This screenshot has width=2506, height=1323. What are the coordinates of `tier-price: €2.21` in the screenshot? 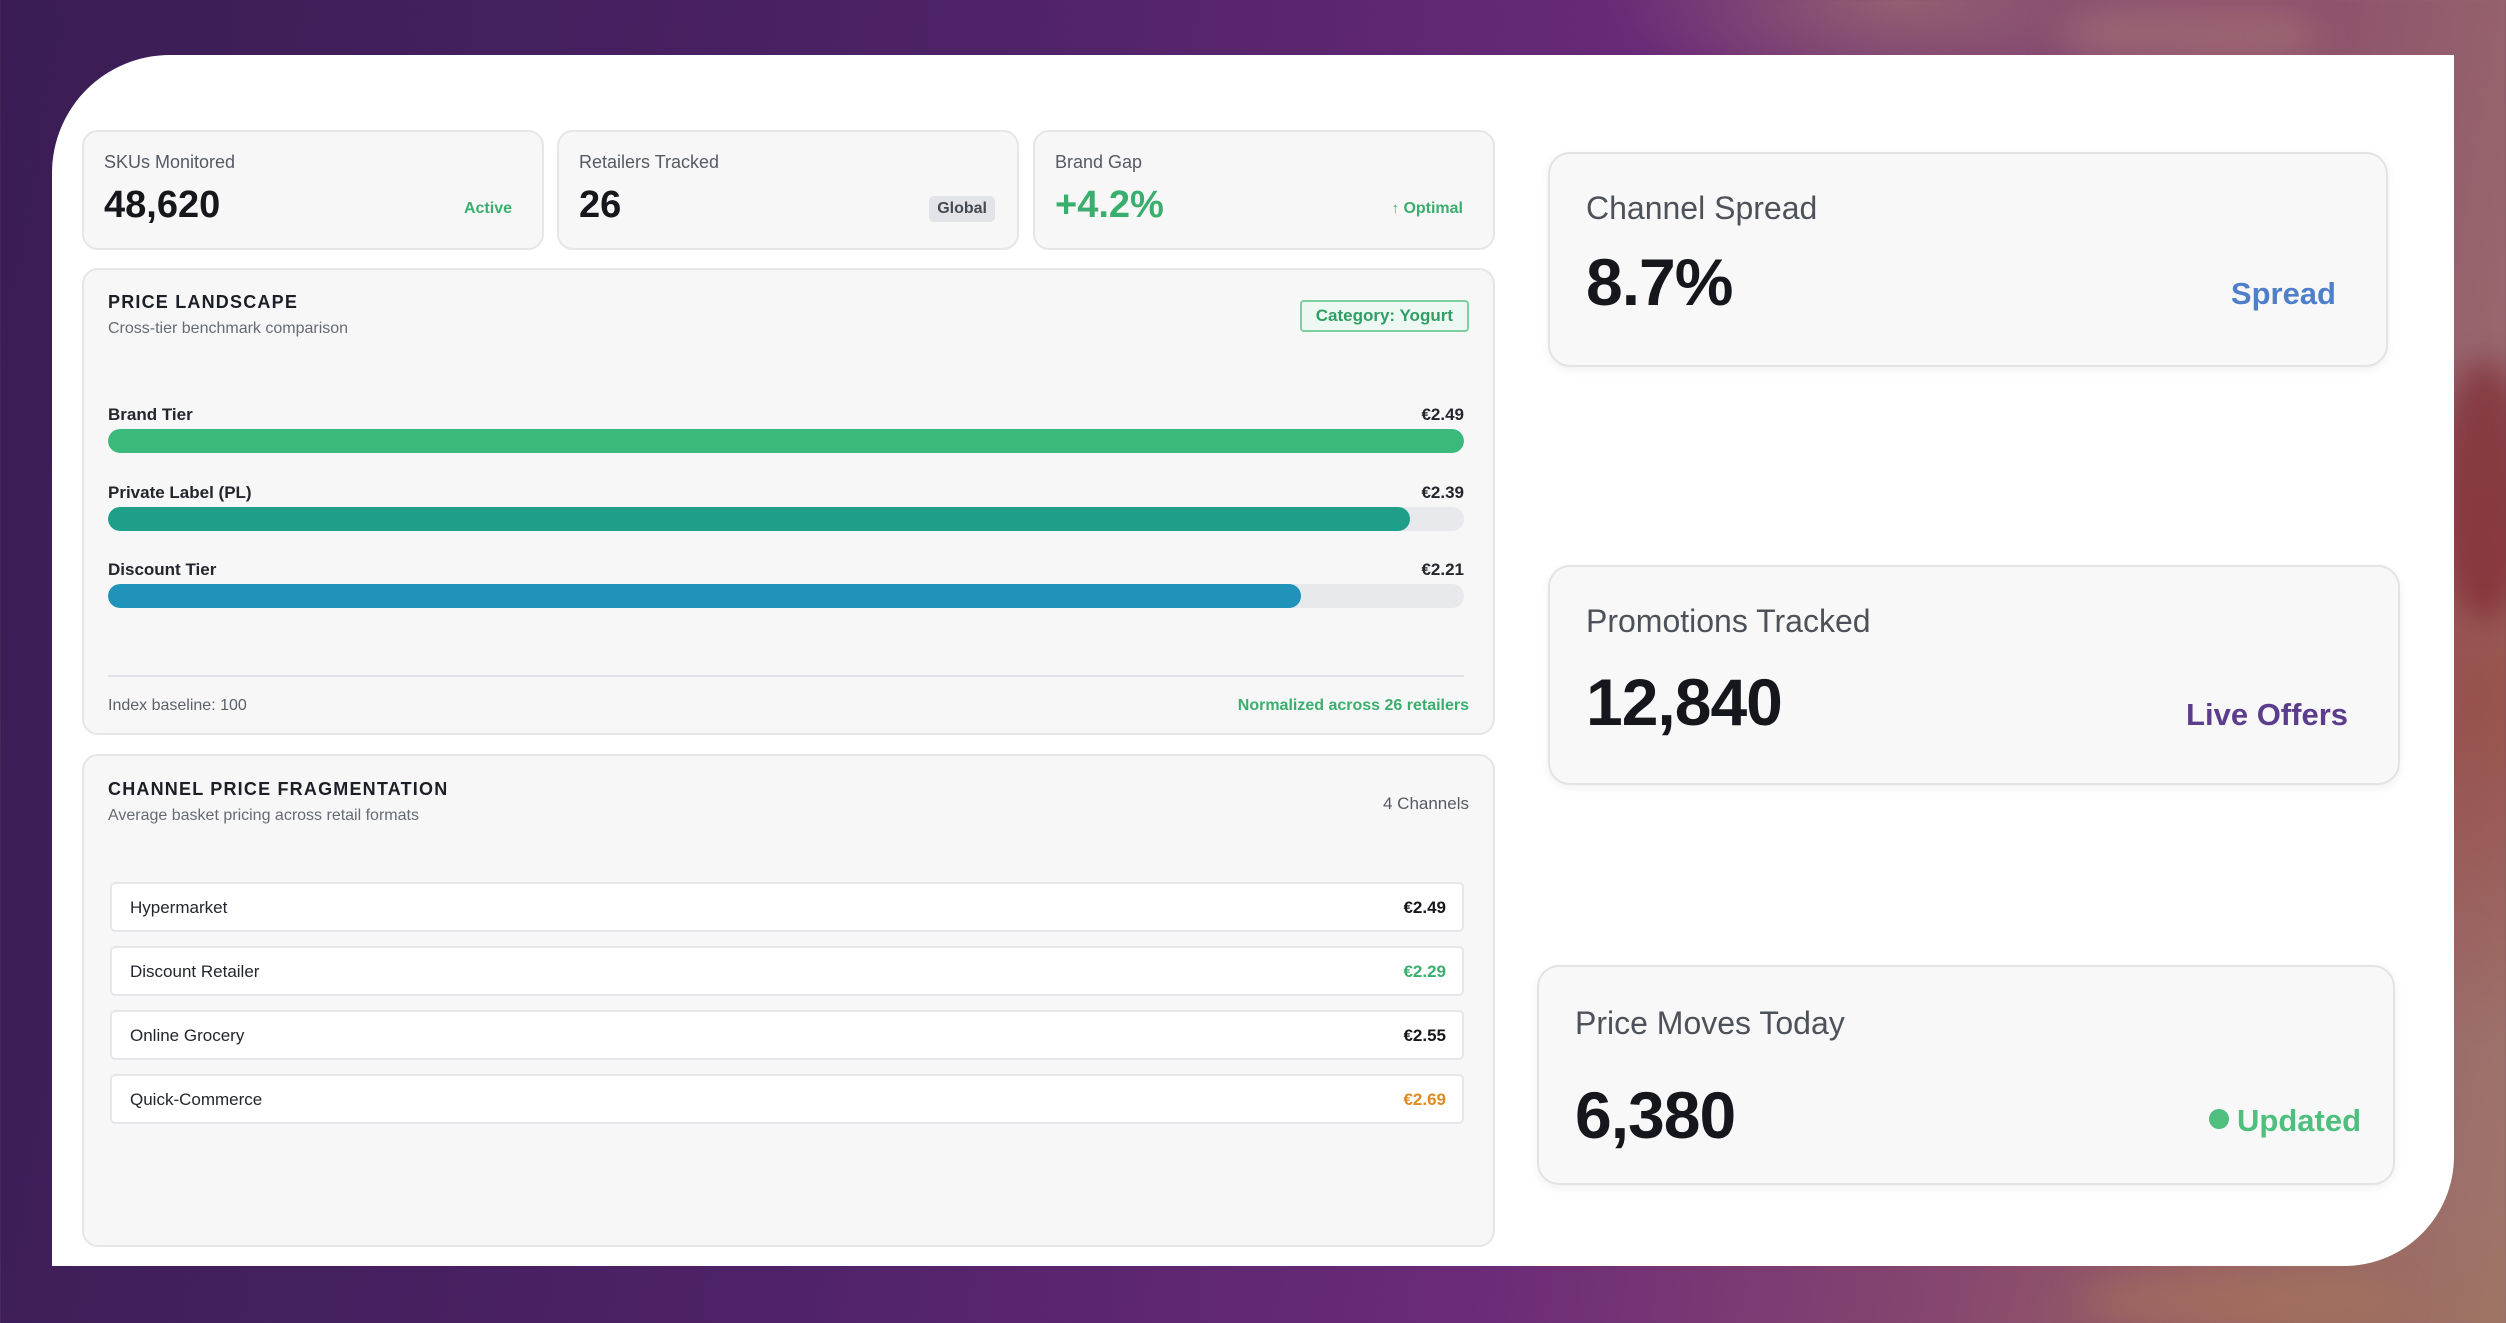 It's located at (1442, 569).